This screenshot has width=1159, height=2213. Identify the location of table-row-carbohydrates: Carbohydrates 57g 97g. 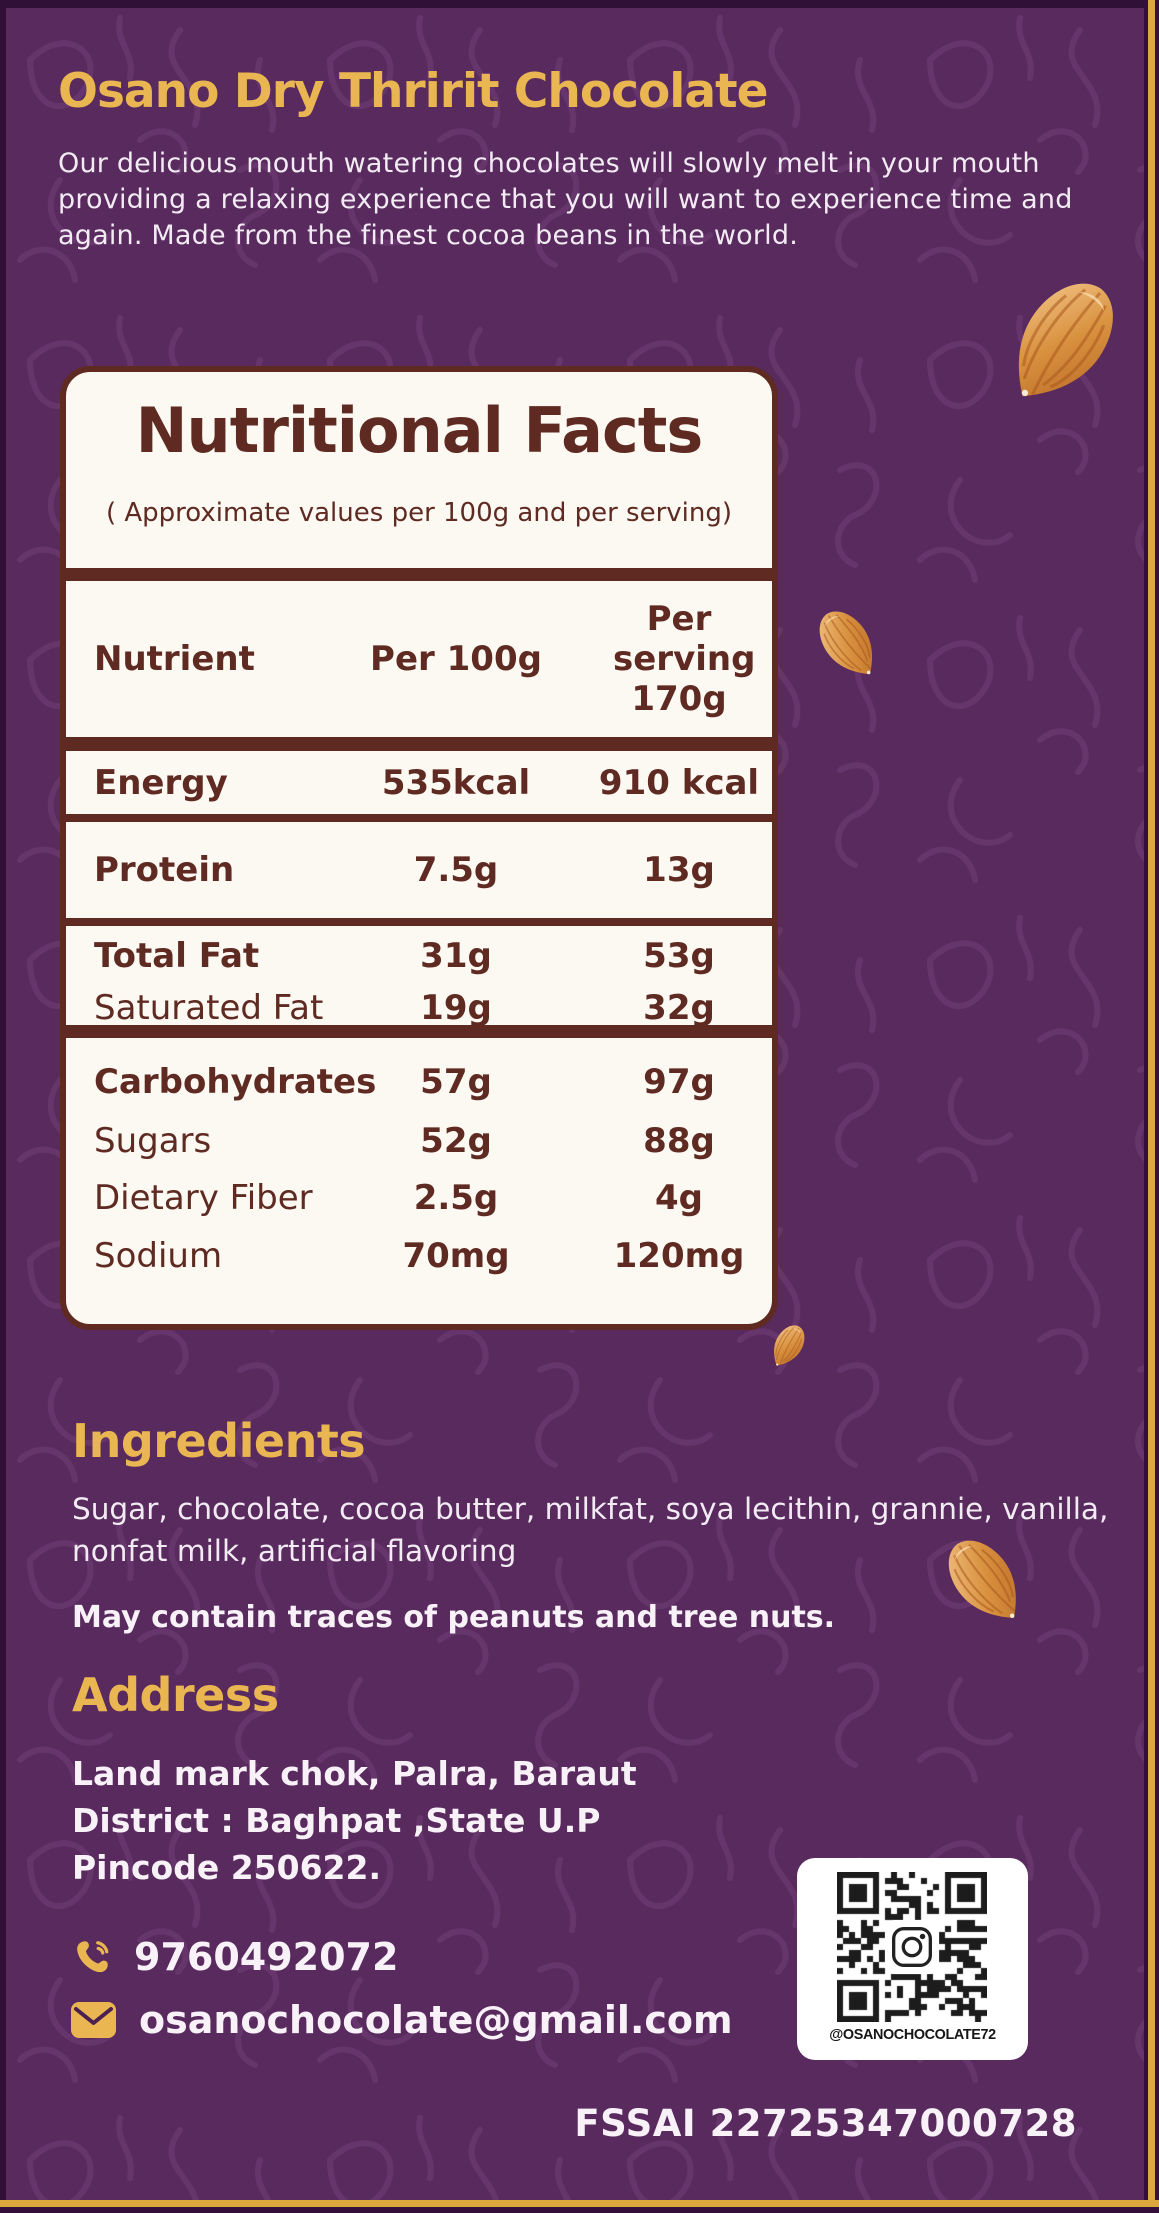
(419, 1082).